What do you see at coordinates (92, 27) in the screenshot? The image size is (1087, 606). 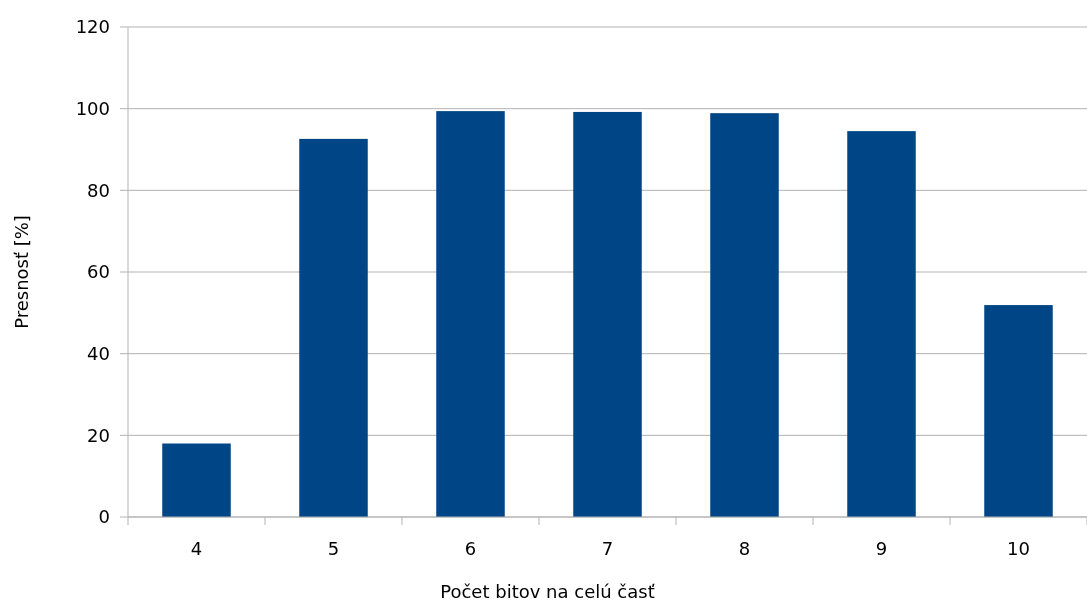 I see `y-tick-label: 120` at bounding box center [92, 27].